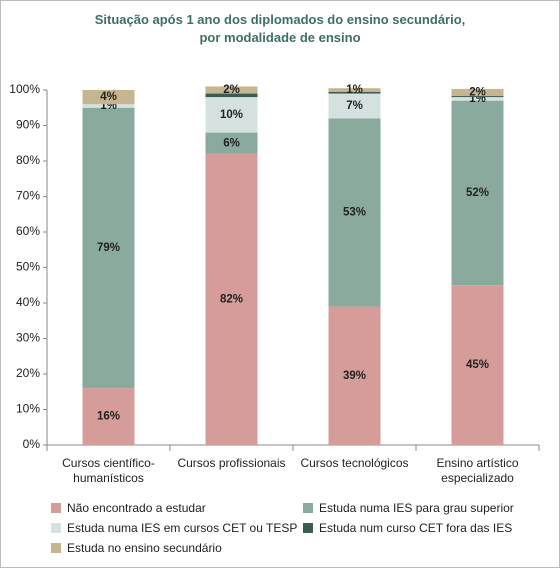 This screenshot has height=568, width=560. I want to click on legend-item: Estuda no ensino secundário, so click(136, 548).